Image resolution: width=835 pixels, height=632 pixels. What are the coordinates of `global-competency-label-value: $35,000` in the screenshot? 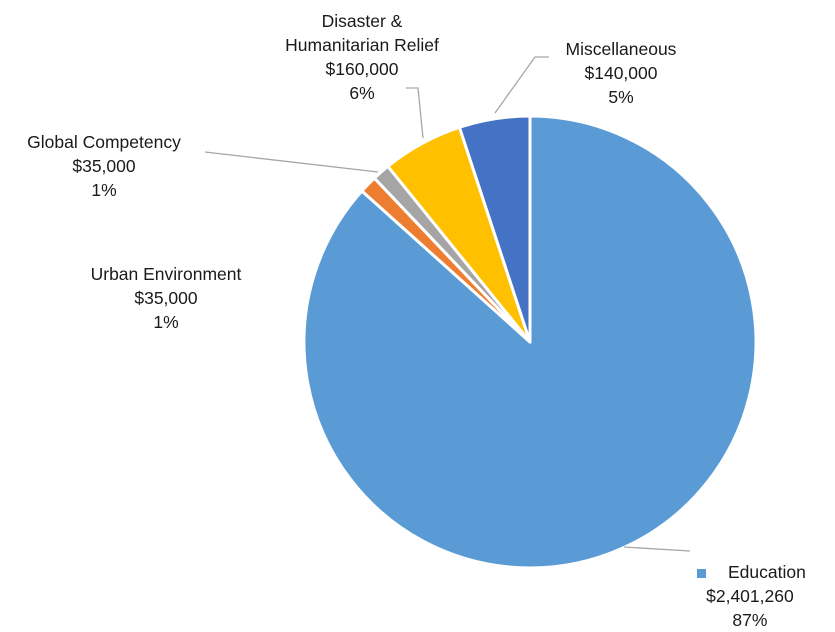 It's located at (104, 166).